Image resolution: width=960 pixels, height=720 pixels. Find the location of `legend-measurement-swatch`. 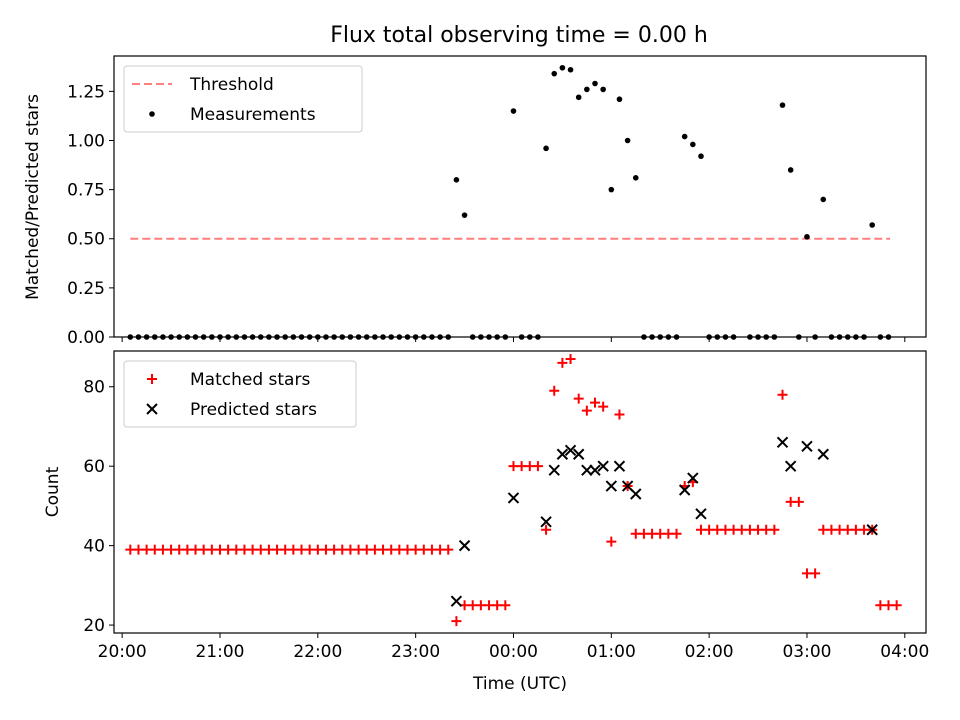

legend-measurement-swatch is located at coordinates (152, 114).